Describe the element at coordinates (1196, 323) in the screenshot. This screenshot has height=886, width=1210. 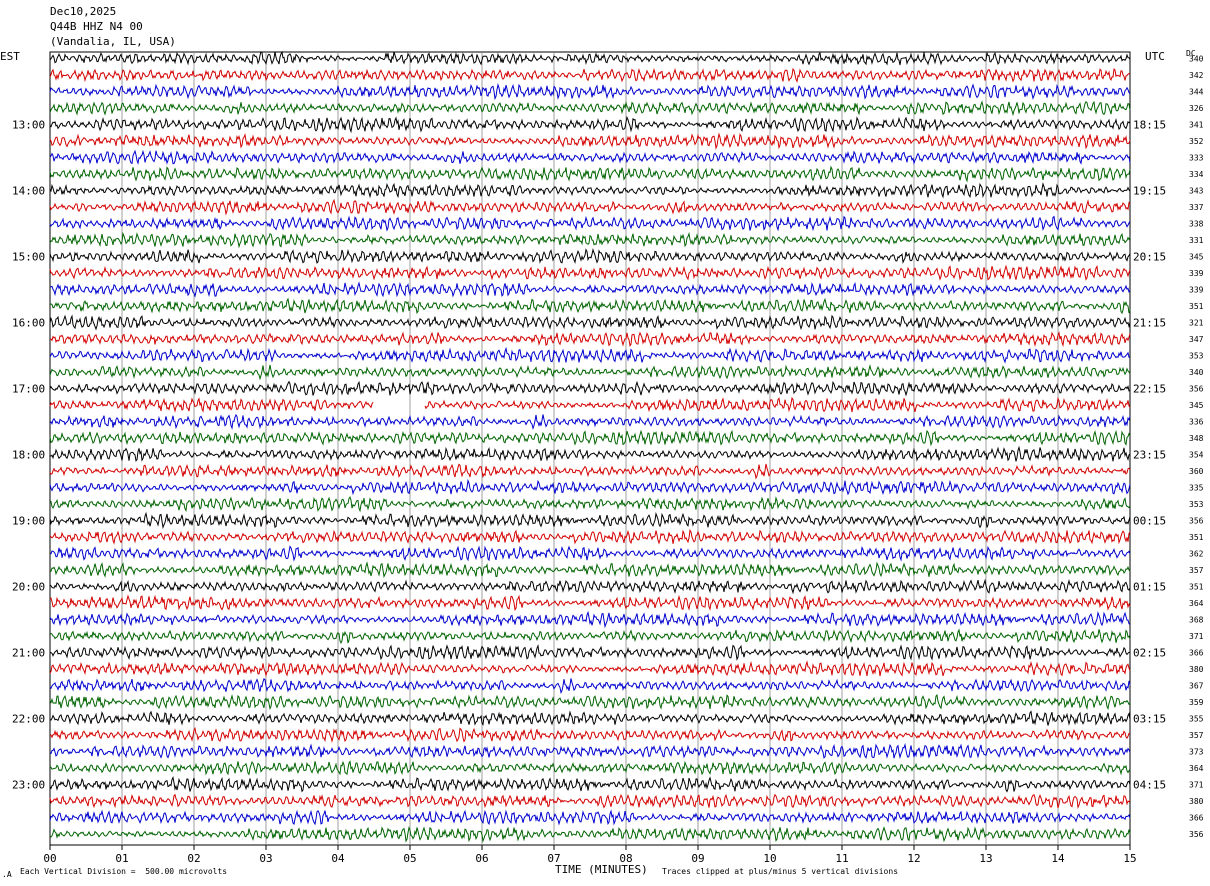
I see `dc-offset-label: 321` at that location.